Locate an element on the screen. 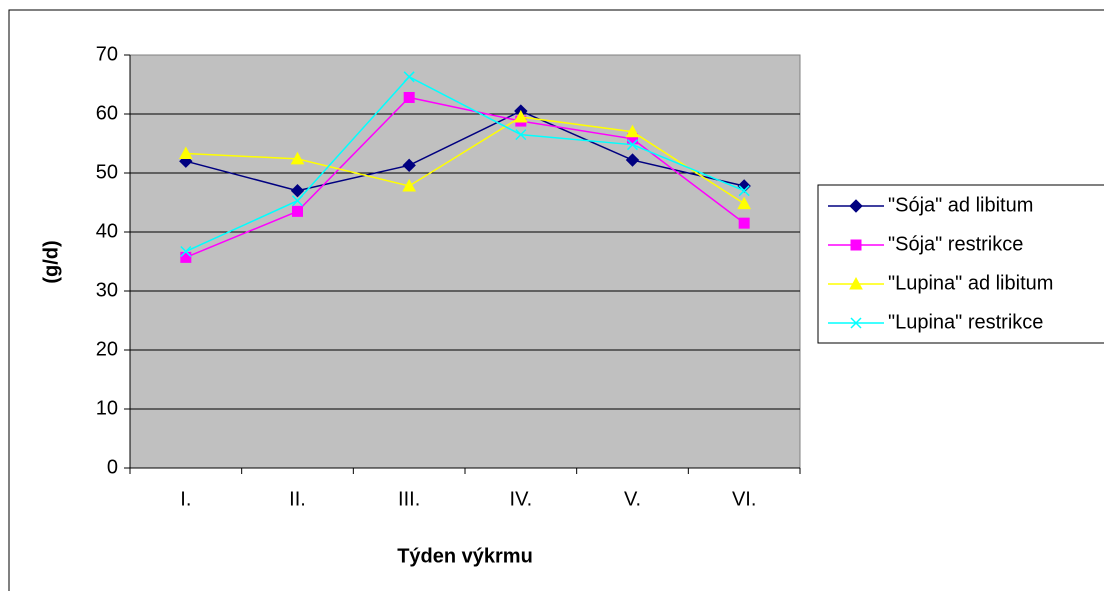 The width and height of the screenshot is (1104, 591). legend-label: "Lupina" restrikce is located at coordinates (965, 322).